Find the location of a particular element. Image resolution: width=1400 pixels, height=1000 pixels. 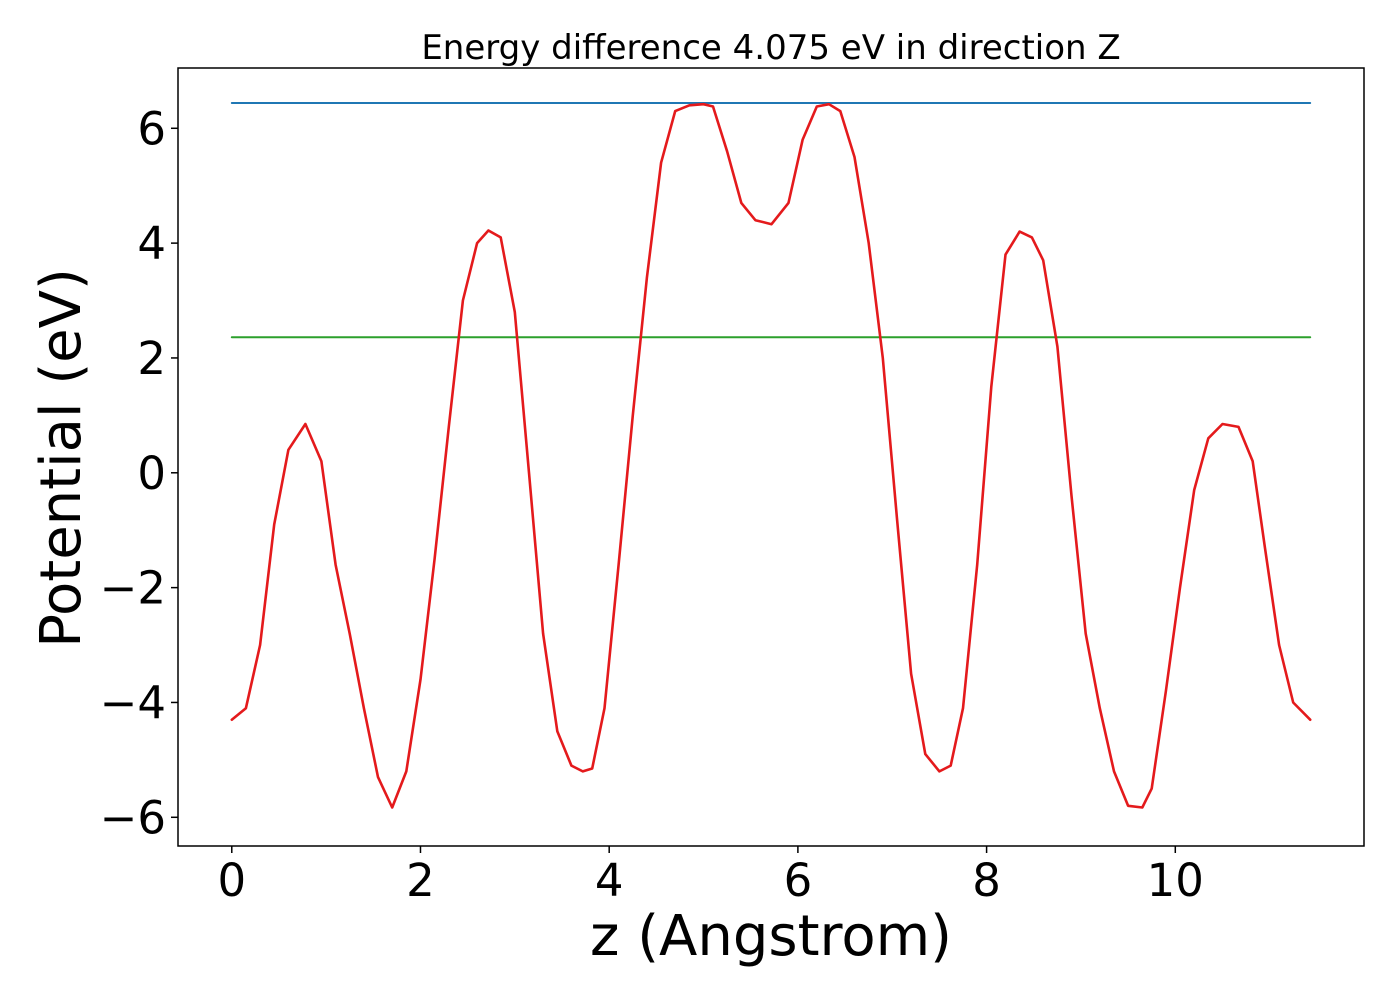

x-axis-ticks: 0 2 4 6 8 10 is located at coordinates (710, 876).